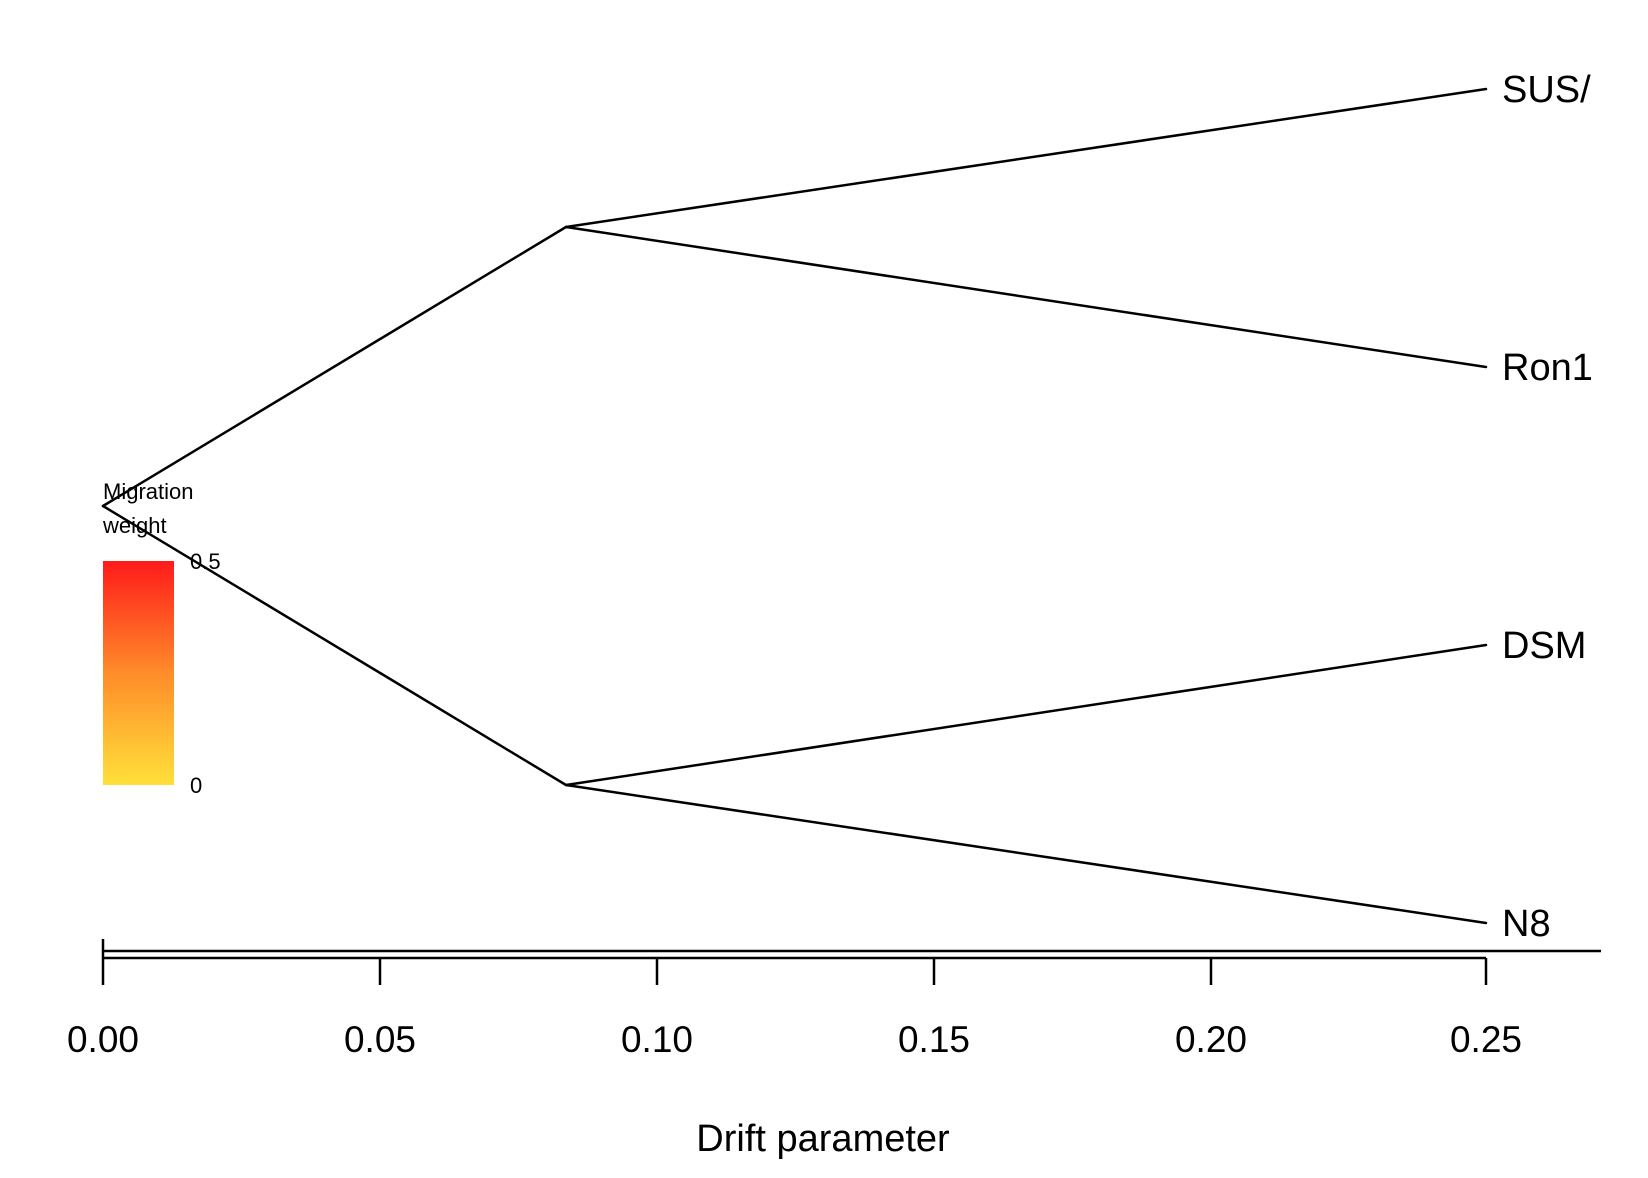 This screenshot has height=1178, width=1648. What do you see at coordinates (138, 673) in the screenshot?
I see `legend-color-bar` at bounding box center [138, 673].